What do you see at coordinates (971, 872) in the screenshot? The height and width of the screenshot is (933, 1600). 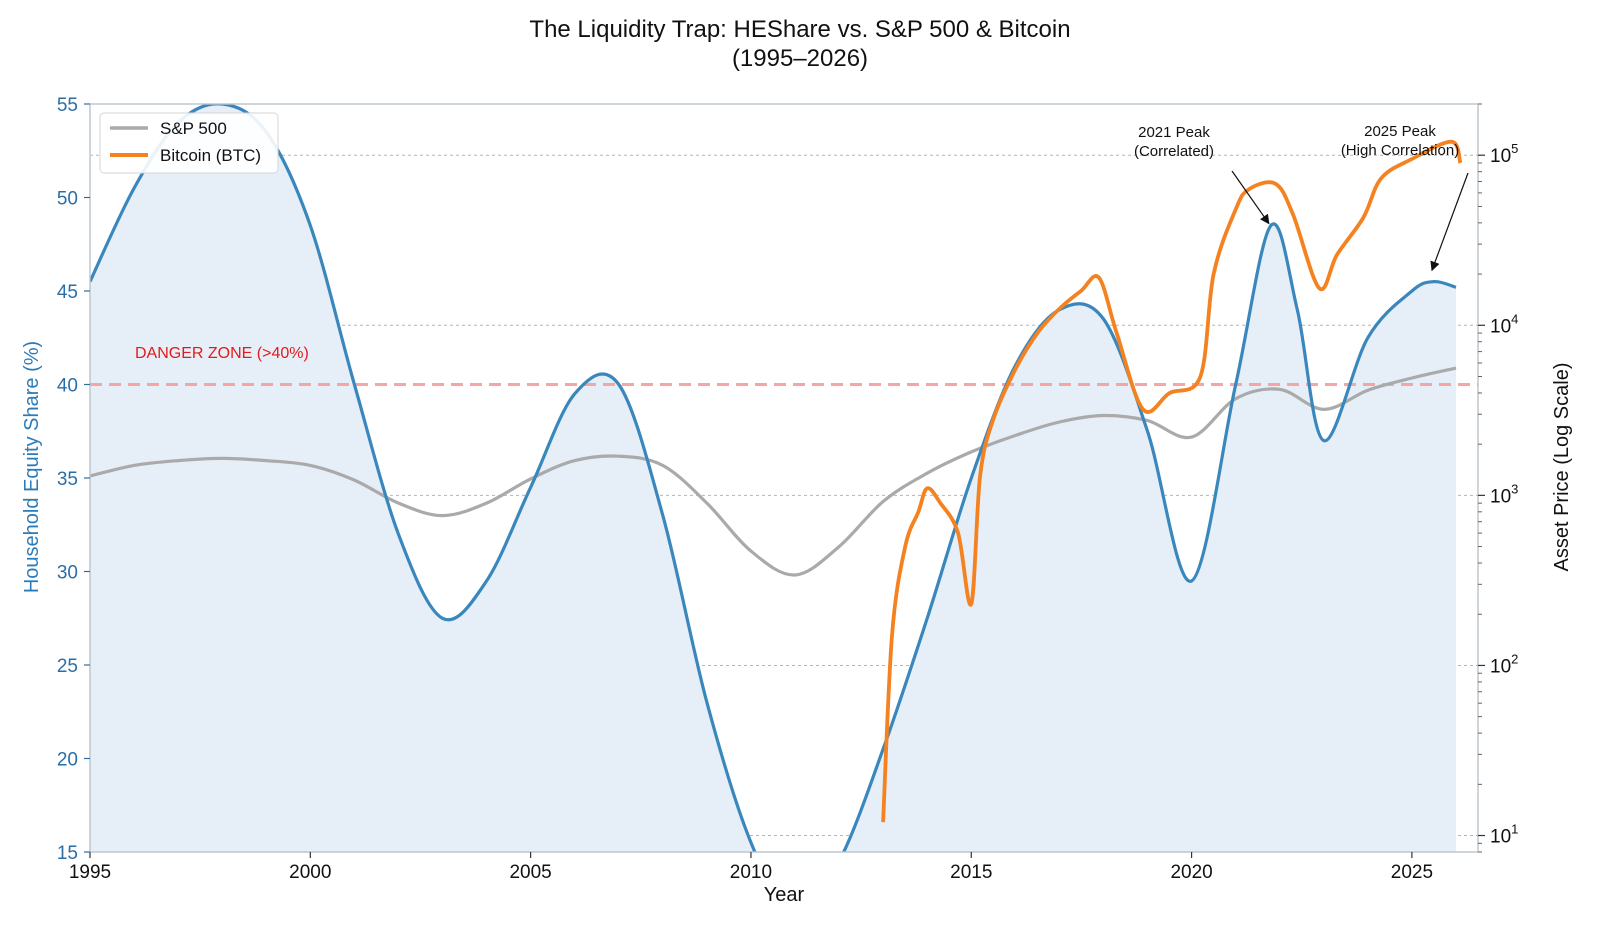 I see `x-tick-label: 2015` at bounding box center [971, 872].